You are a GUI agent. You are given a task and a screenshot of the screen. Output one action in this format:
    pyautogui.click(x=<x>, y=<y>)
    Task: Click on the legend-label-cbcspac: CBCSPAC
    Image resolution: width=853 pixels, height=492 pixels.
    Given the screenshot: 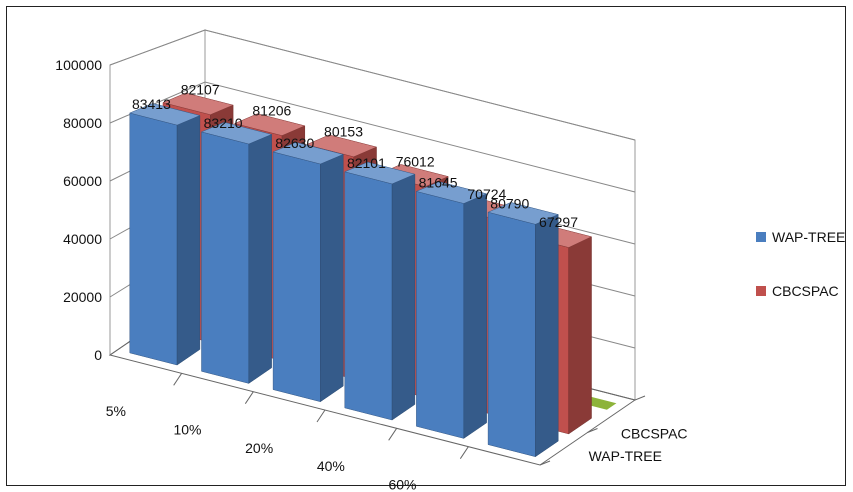 What is the action you would take?
    pyautogui.click(x=805, y=291)
    